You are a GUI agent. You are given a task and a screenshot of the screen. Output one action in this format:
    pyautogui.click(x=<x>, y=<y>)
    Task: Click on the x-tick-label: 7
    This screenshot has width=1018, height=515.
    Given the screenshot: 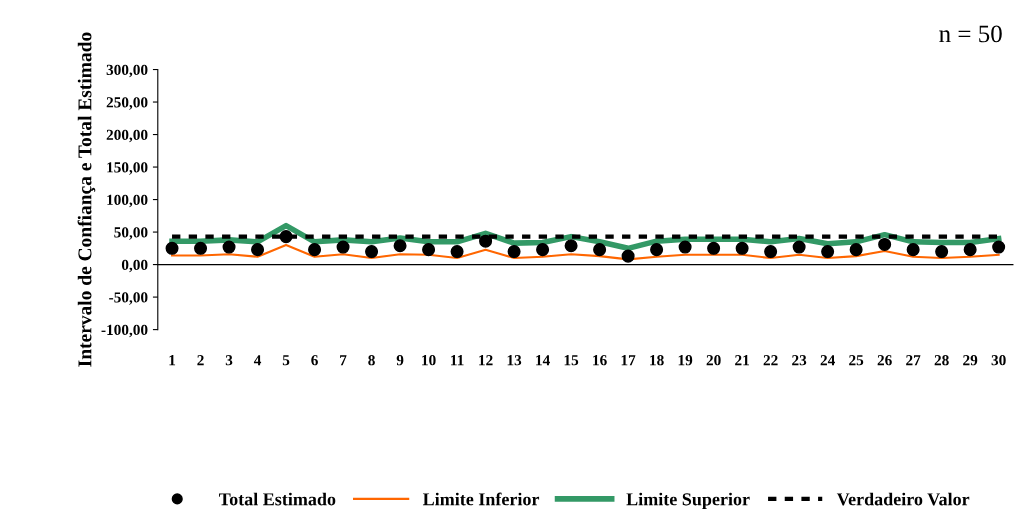 What is the action you would take?
    pyautogui.click(x=343, y=360)
    